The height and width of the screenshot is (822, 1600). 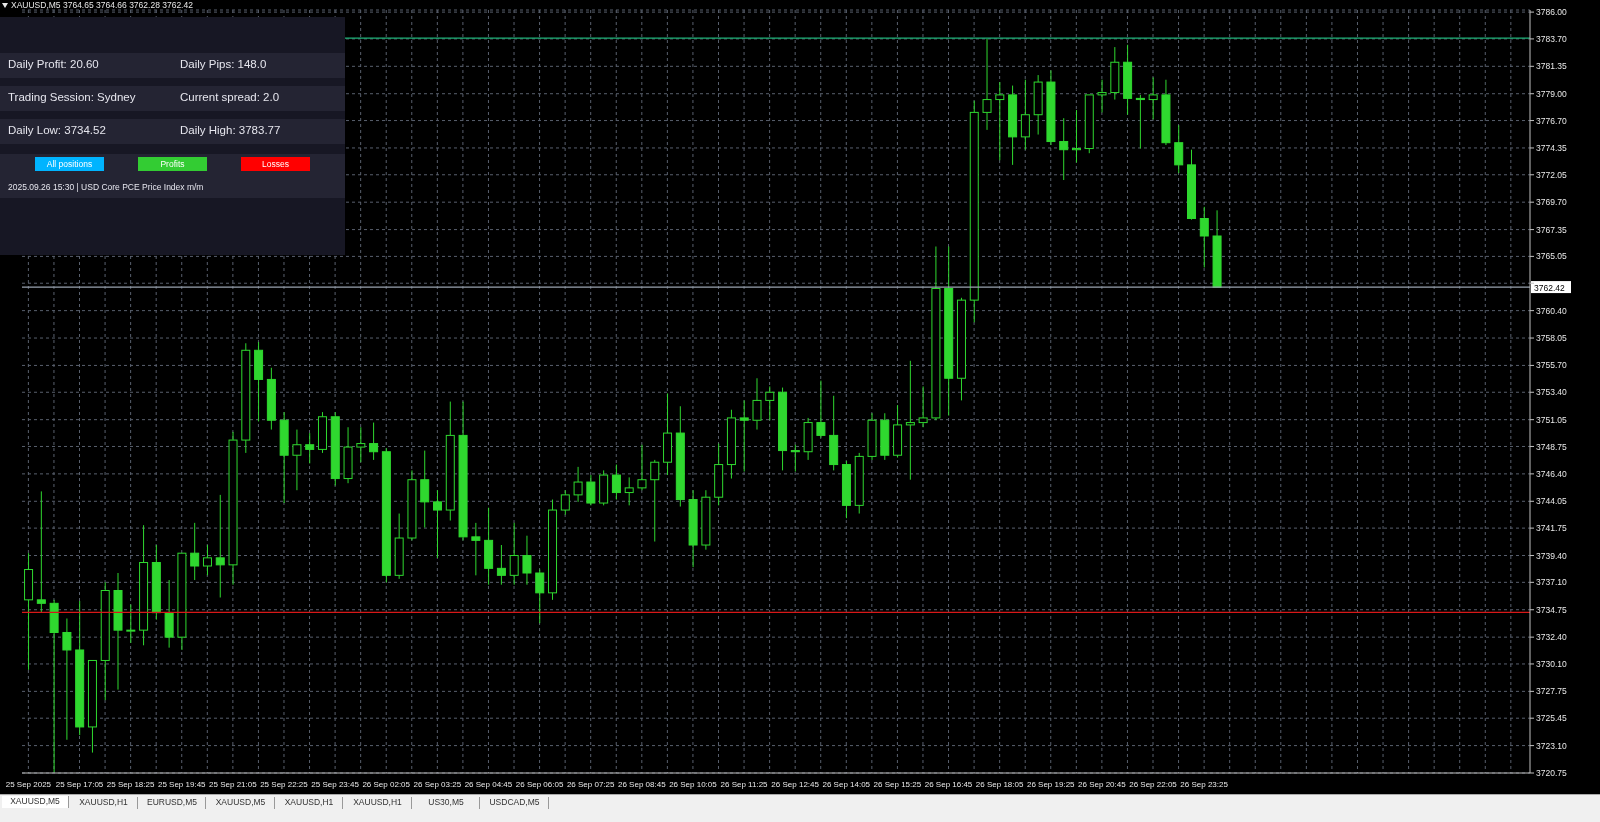 I want to click on x-tick-label: 26 Sep 20:45, so click(x=1102, y=784).